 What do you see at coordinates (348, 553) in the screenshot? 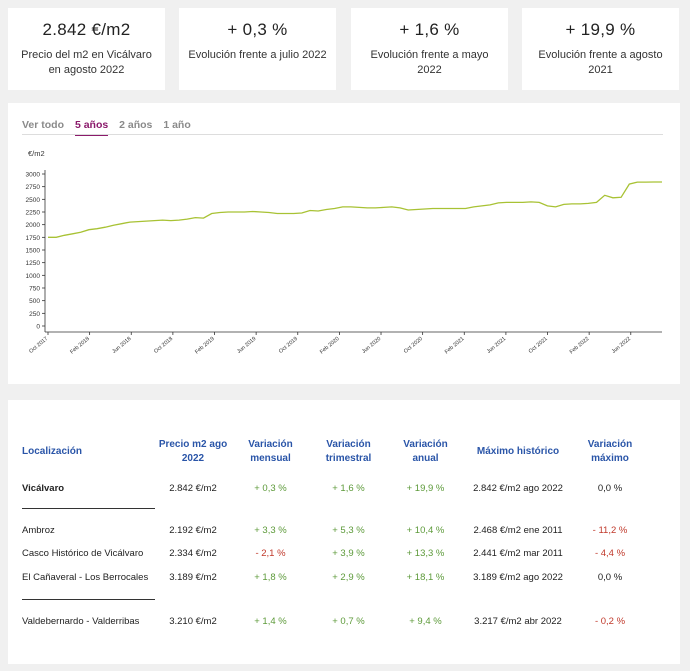
I see `row-quarterly: + 3,9 %` at bounding box center [348, 553].